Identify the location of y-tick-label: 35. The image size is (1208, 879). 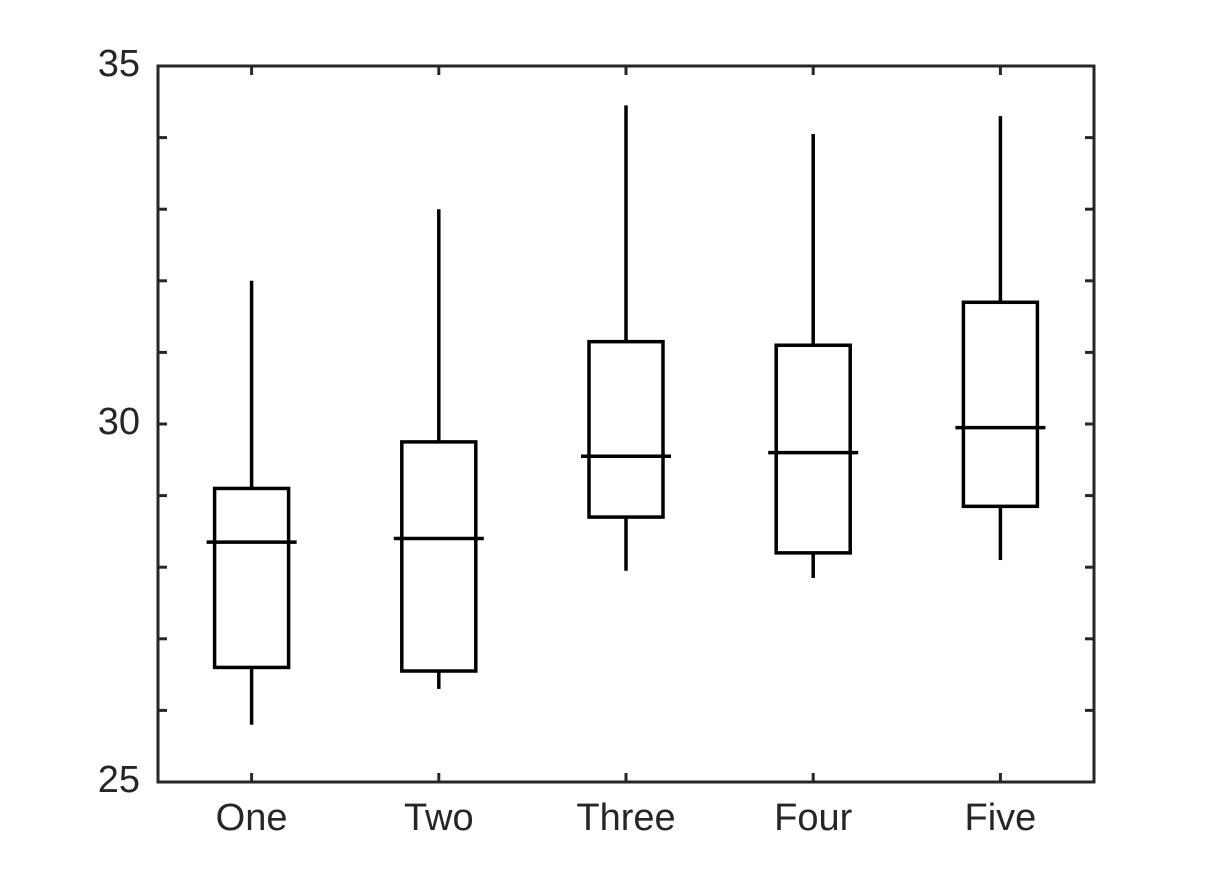
(119, 64).